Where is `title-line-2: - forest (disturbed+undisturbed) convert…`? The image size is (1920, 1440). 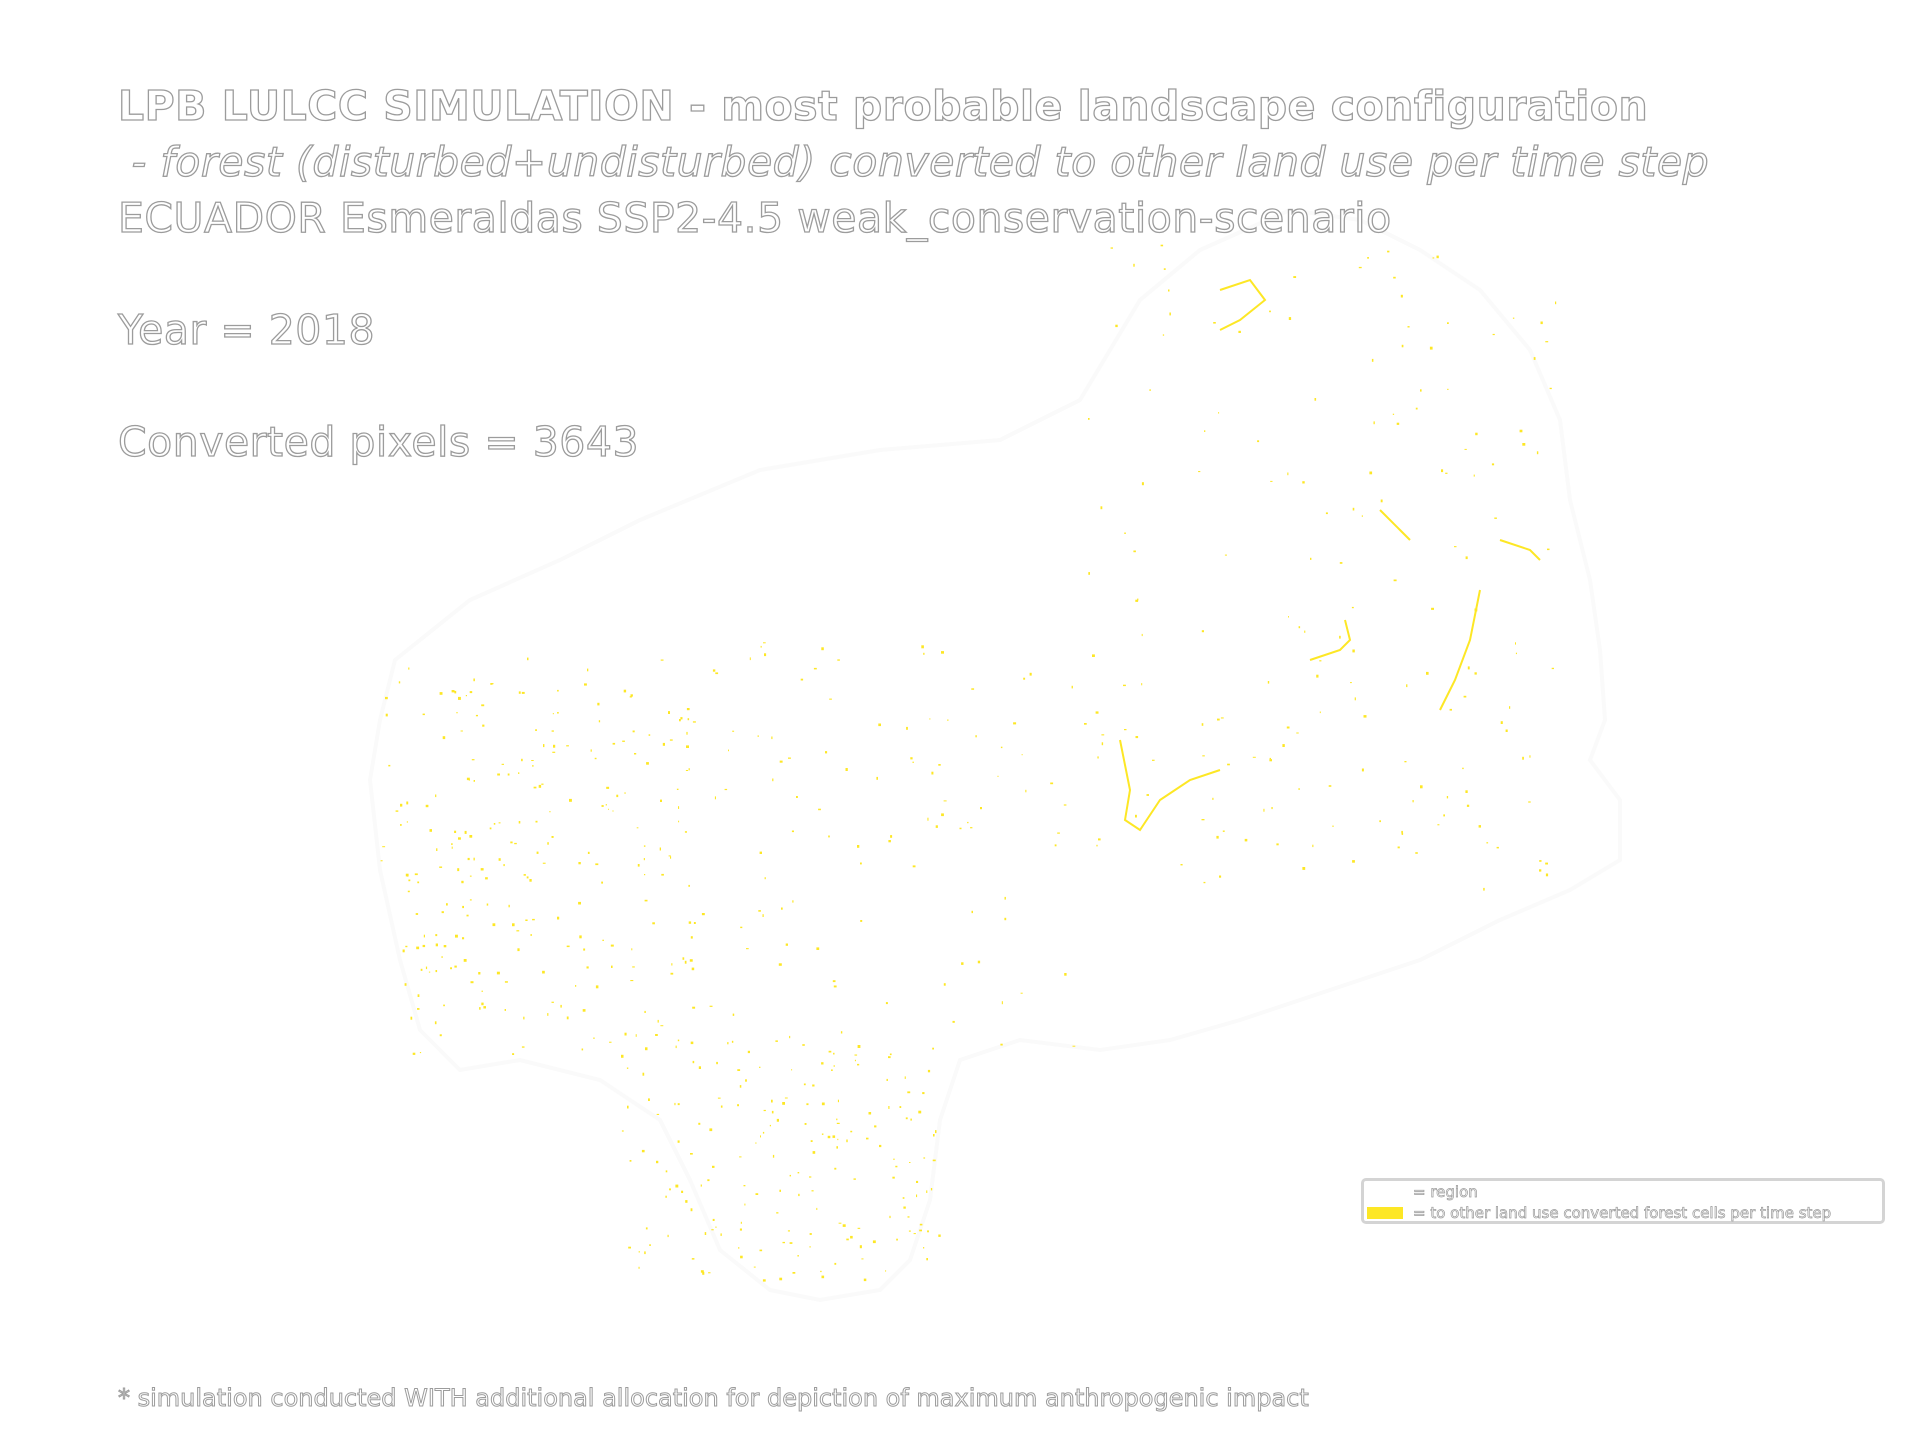 title-line-2: - forest (disturbed+undisturbed) convert… is located at coordinates (914, 161).